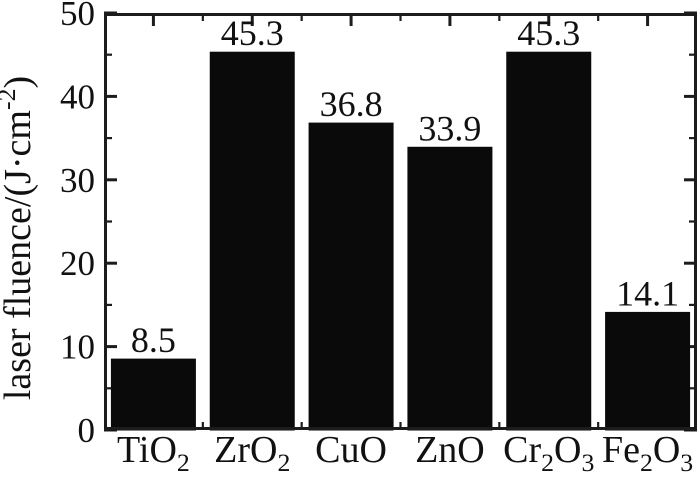 The image size is (700, 477). I want to click on y-axis-label: laser fluence/(J·cm-2), so click(19, 238).